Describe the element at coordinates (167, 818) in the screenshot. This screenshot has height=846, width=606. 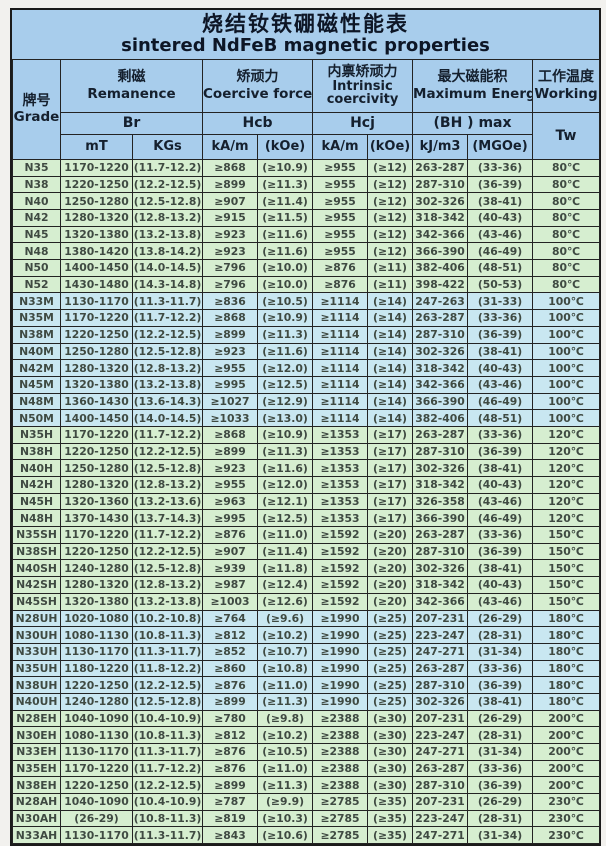
I see `br-kgs-cell: (10.8-11.3)` at that location.